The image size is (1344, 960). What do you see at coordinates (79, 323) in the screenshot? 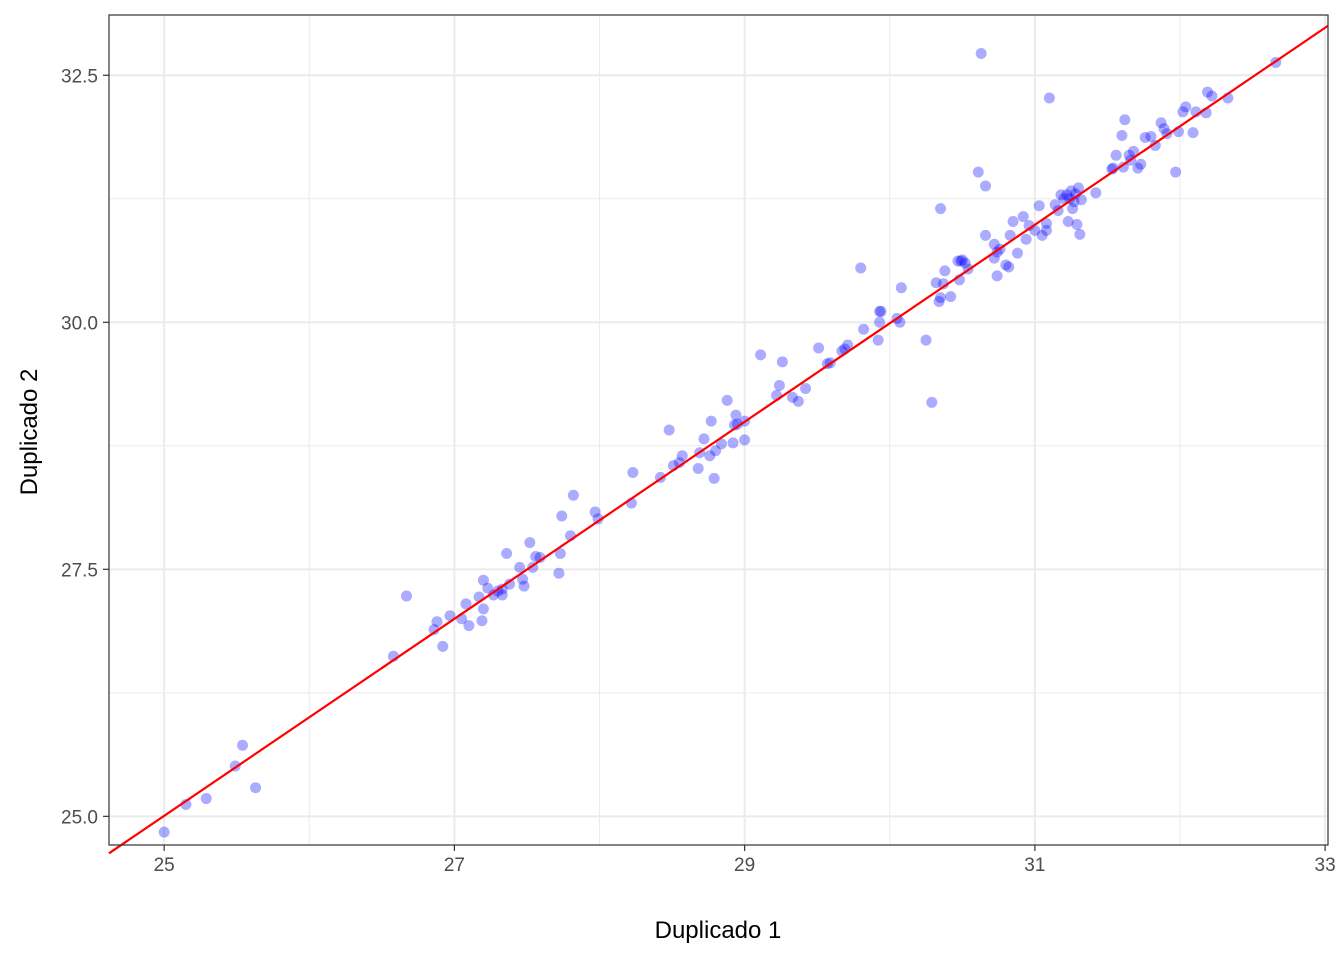
I see `y-tick-label: 30.0` at bounding box center [79, 323].